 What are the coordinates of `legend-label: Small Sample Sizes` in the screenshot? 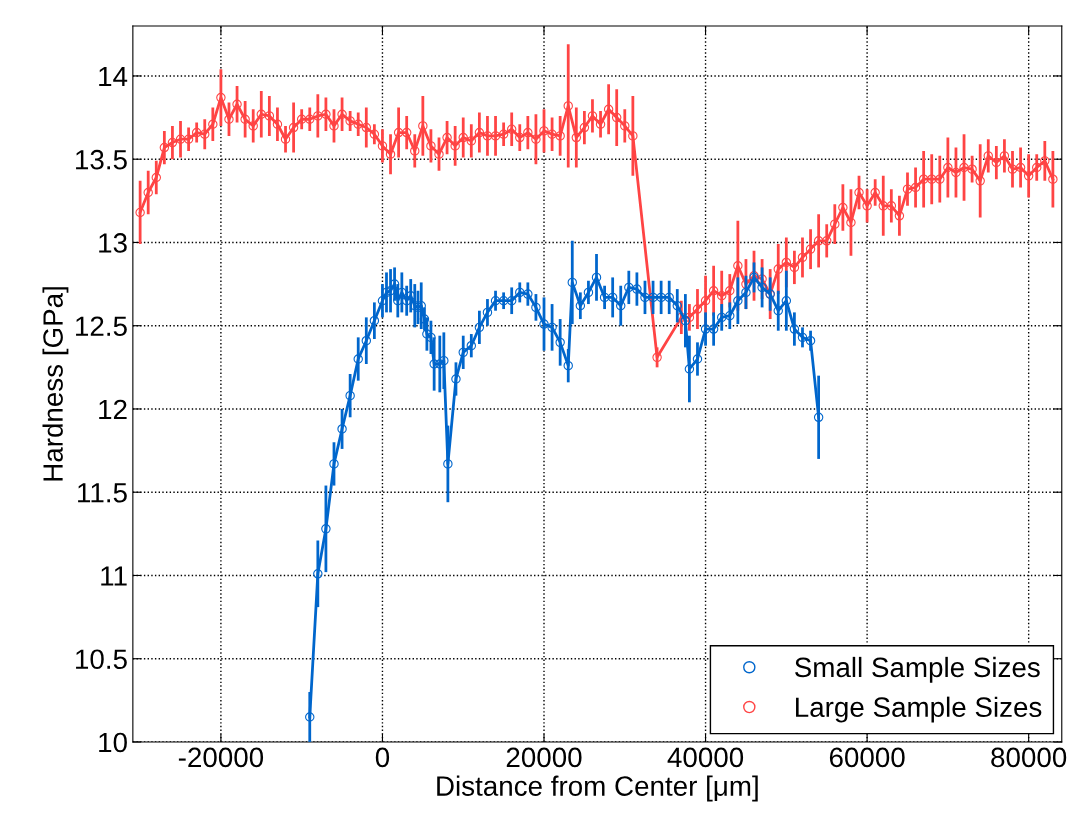 It's located at (917, 669).